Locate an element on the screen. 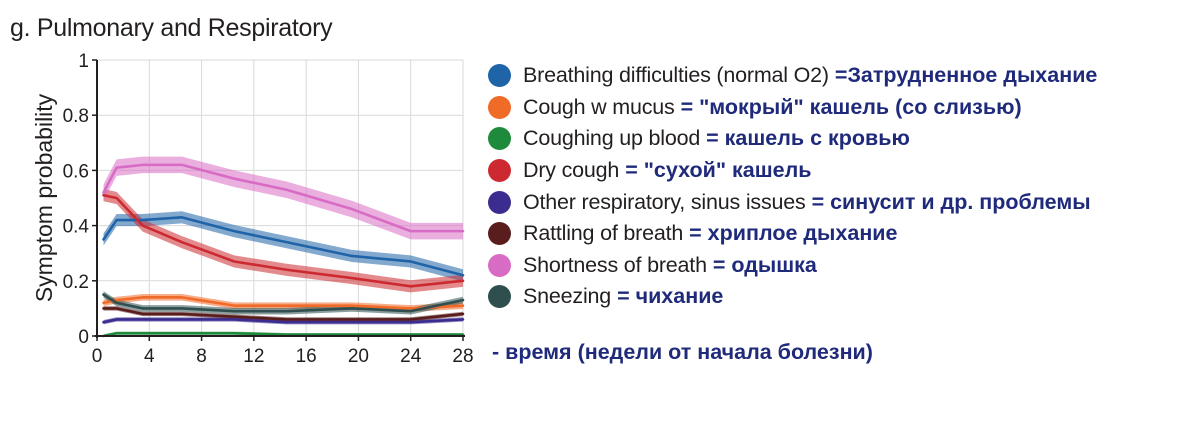  legend-label: Dry cough is located at coordinates (571, 170).